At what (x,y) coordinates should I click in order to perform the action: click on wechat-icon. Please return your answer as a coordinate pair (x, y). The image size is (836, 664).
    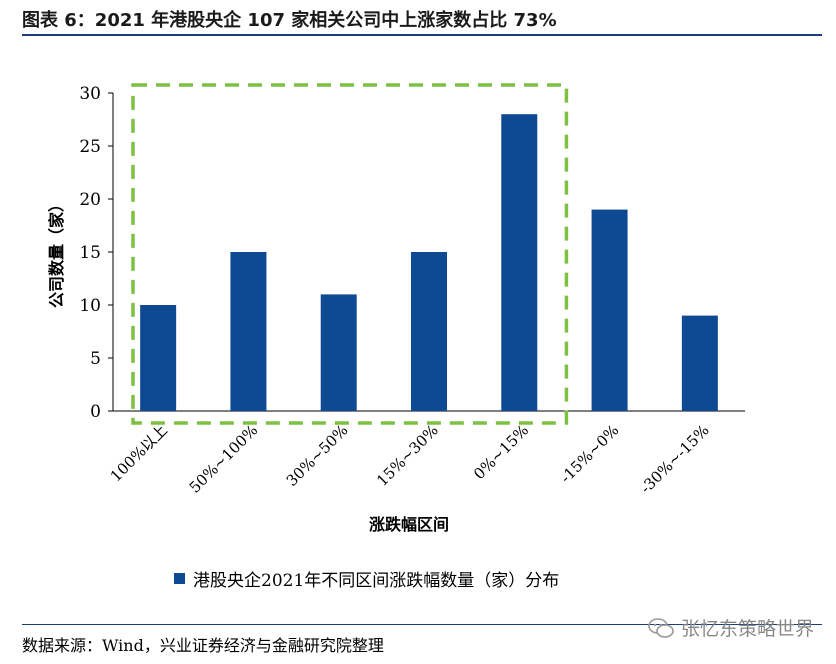
    Looking at the image, I should click on (661, 627).